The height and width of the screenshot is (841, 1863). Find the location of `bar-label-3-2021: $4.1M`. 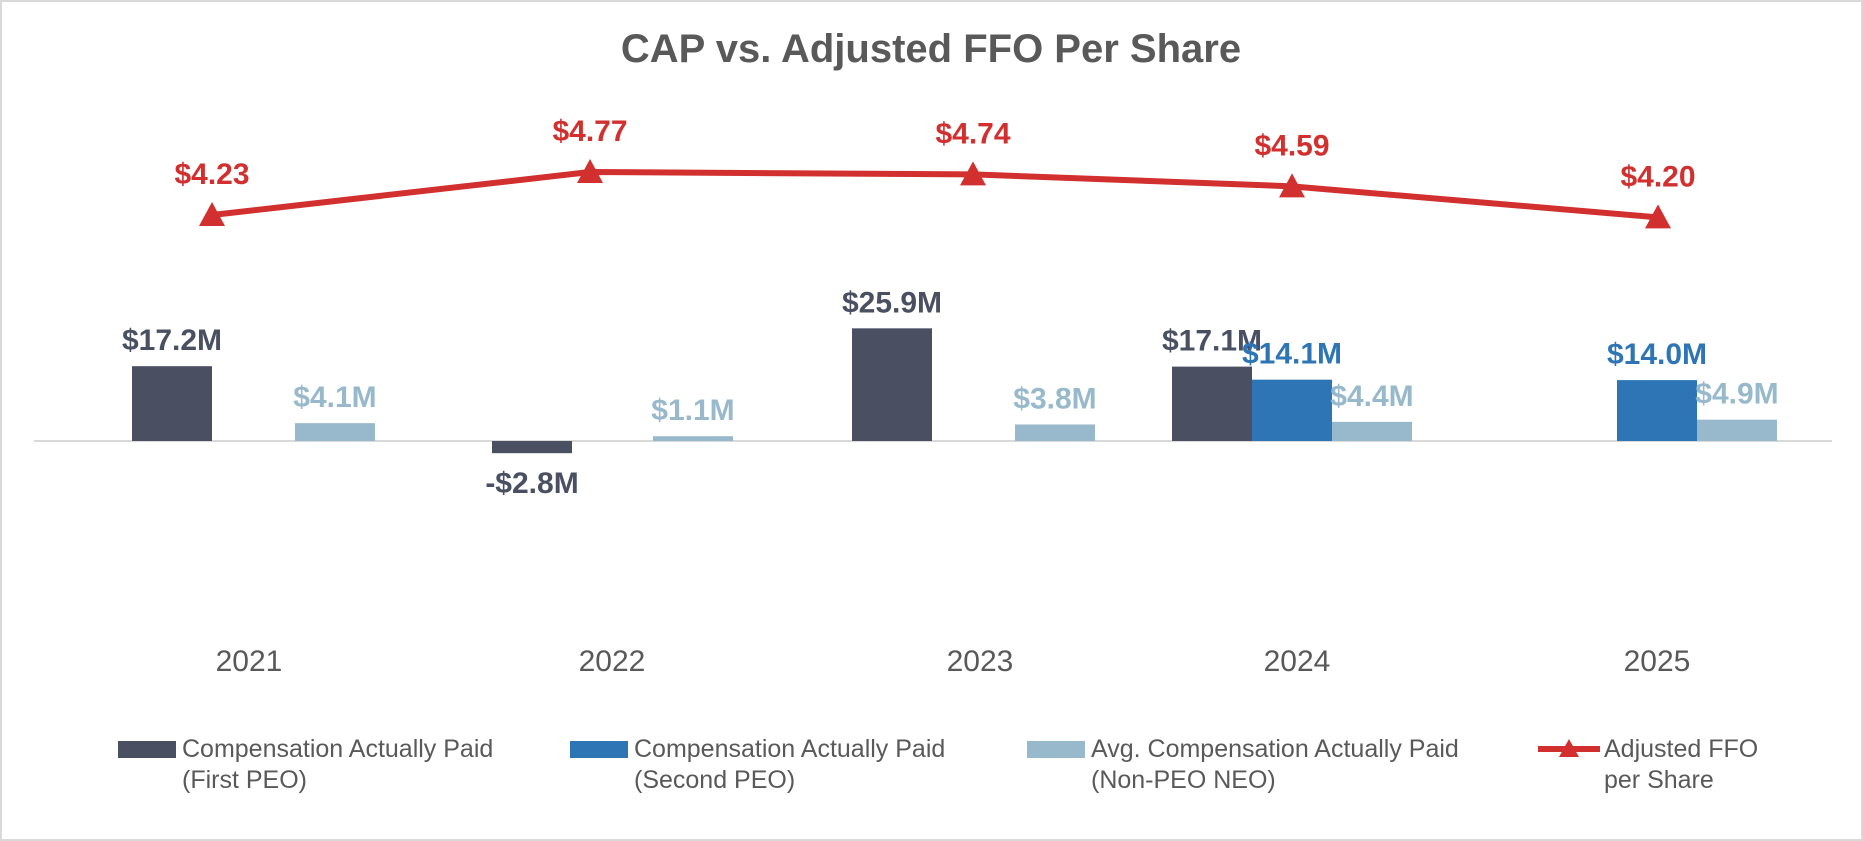

bar-label-3-2021: $4.1M is located at coordinates (334, 397).